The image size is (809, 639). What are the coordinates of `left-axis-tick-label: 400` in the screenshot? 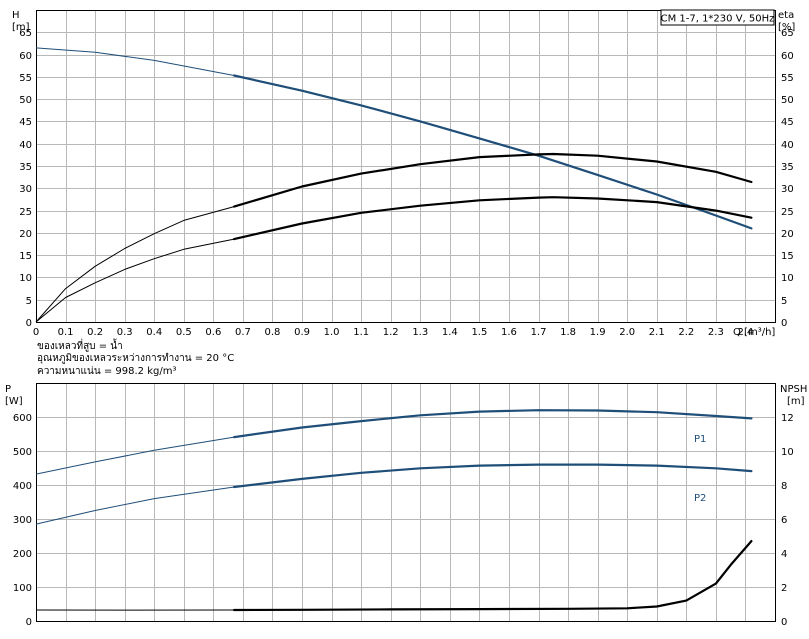 It's located at (22, 486).